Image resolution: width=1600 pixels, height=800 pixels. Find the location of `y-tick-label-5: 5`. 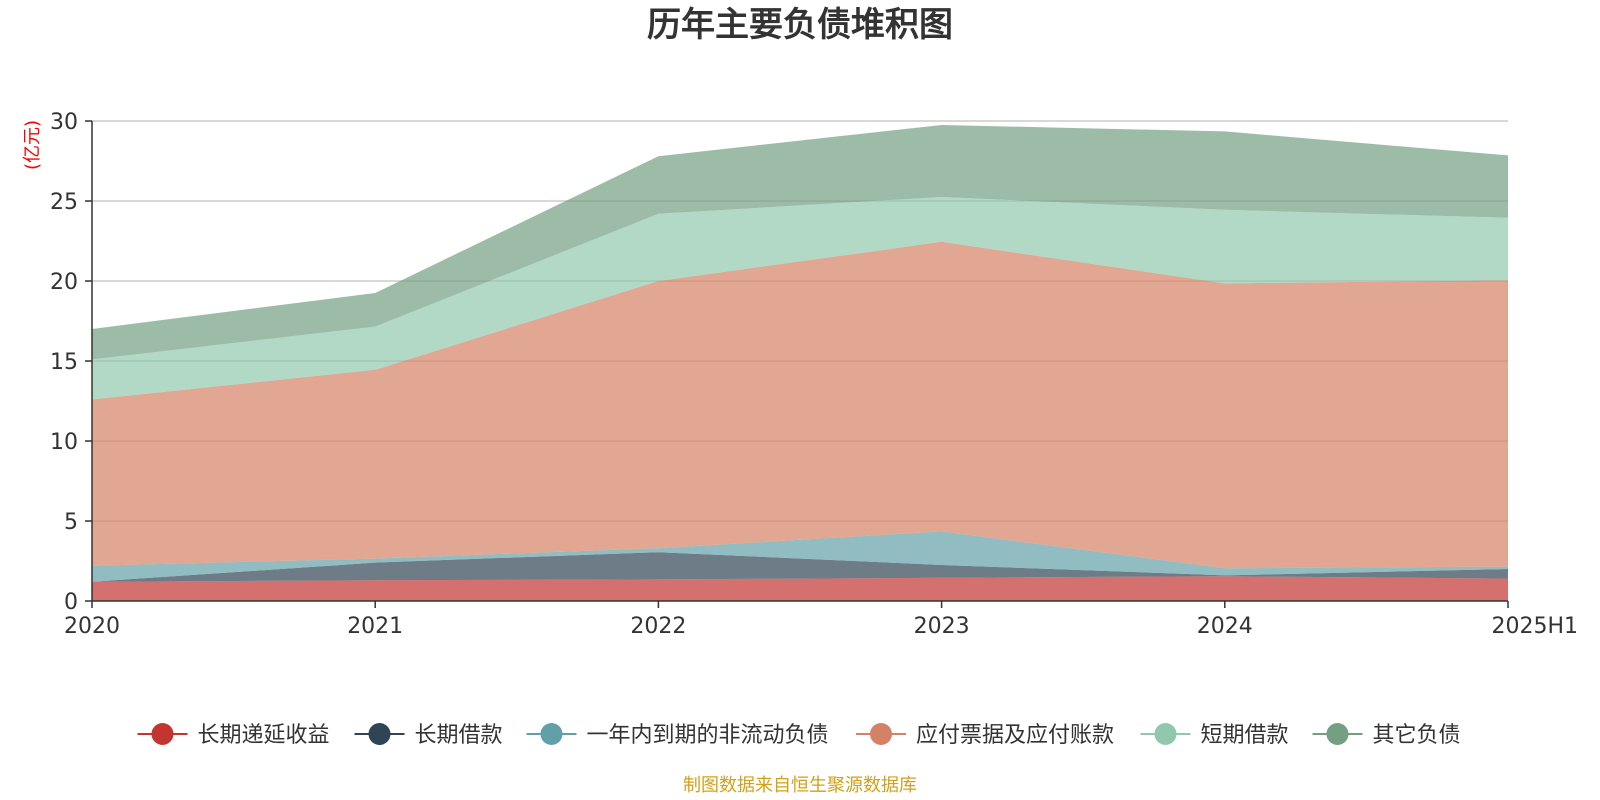

y-tick-label-5: 5 is located at coordinates (71, 522).